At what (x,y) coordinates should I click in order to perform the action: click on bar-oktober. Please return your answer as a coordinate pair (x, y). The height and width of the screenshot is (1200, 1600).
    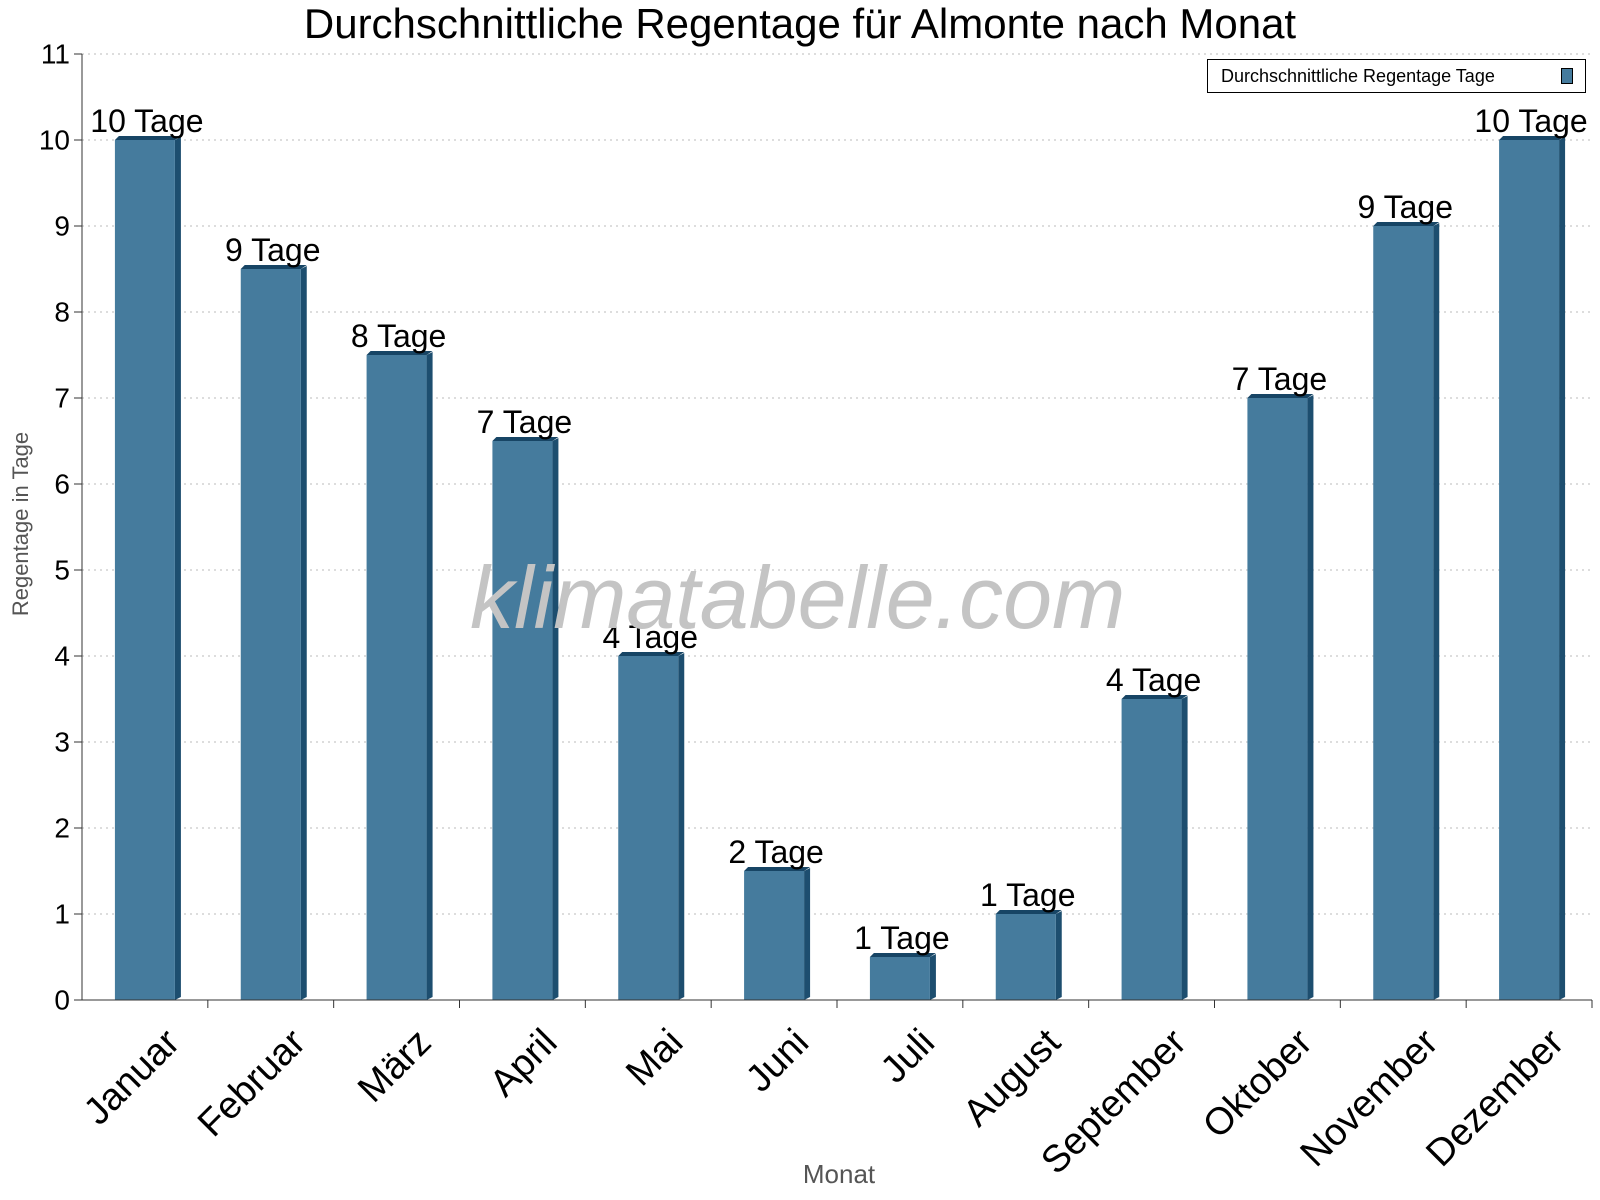
    Looking at the image, I should click on (1277, 699).